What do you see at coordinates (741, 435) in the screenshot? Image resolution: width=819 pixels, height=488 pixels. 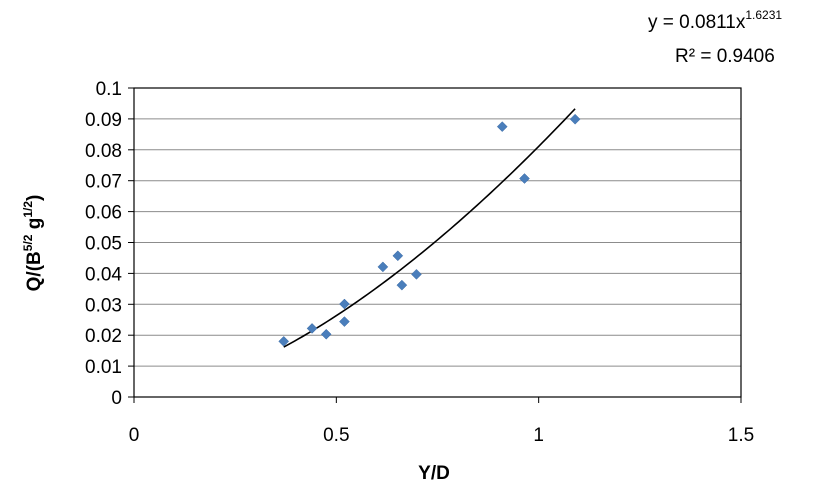 I see `x-tick-label: 1.5` at bounding box center [741, 435].